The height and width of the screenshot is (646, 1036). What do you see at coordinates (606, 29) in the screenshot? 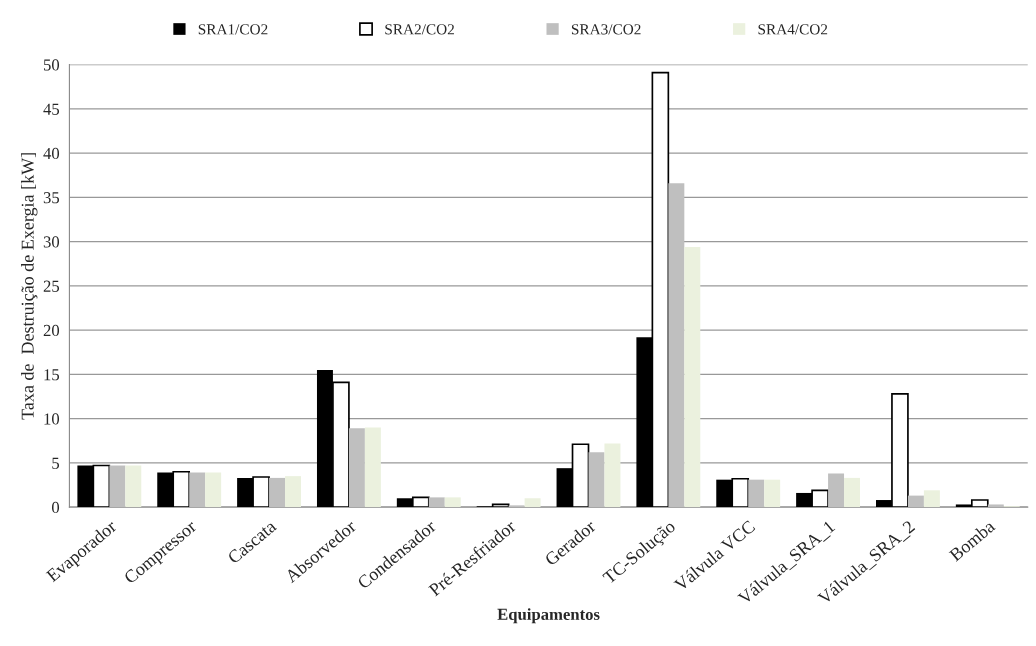
I see `legend-label: SRA3/CO2` at bounding box center [606, 29].